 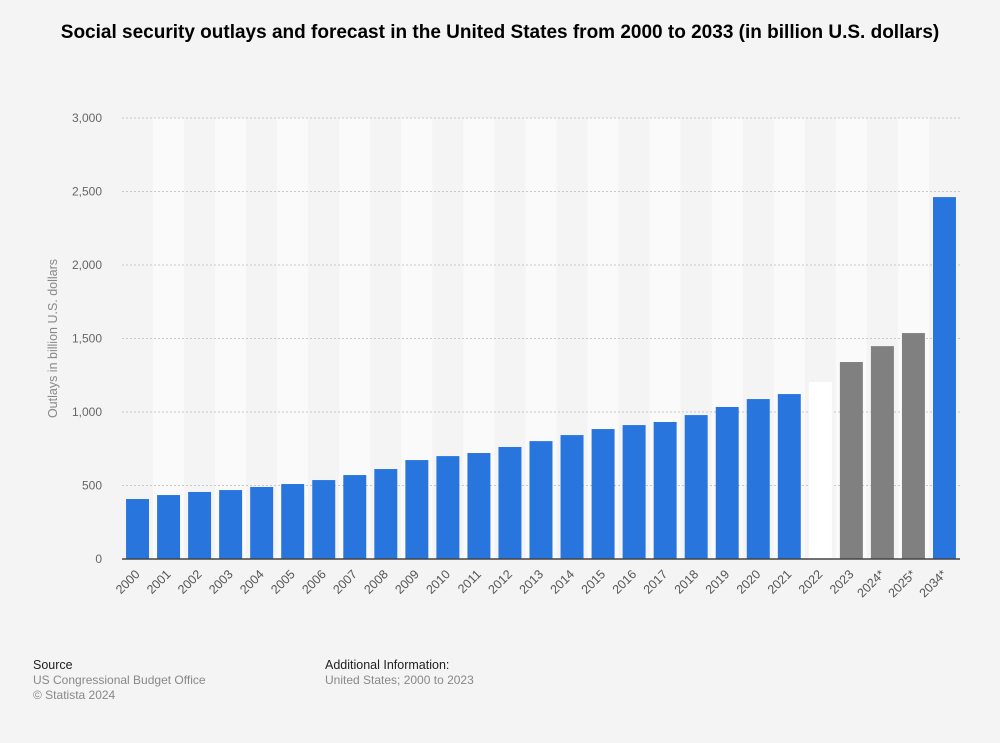 I want to click on bar-2005, so click(x=293, y=521).